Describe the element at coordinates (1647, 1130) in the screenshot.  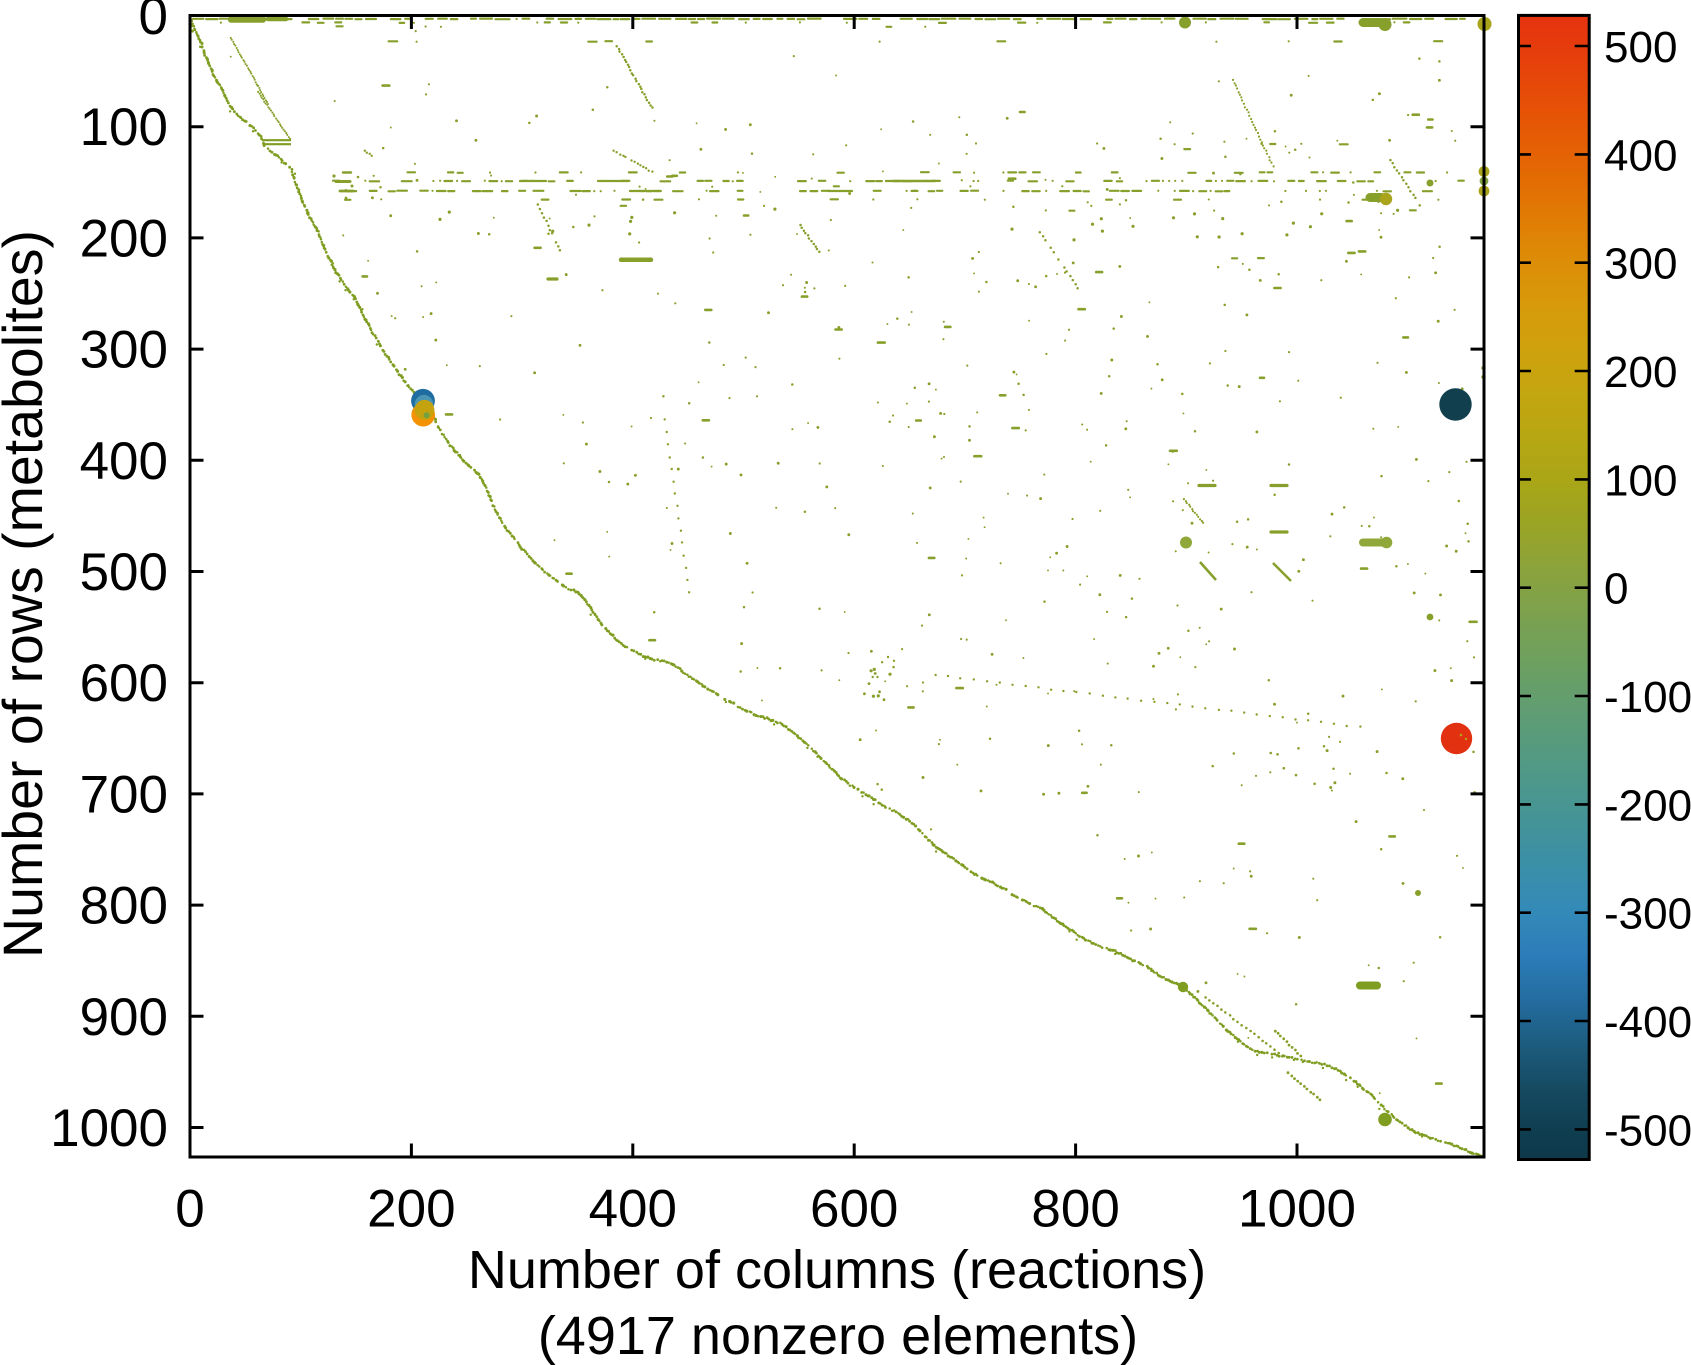
I see `svg-text: -500` at that location.